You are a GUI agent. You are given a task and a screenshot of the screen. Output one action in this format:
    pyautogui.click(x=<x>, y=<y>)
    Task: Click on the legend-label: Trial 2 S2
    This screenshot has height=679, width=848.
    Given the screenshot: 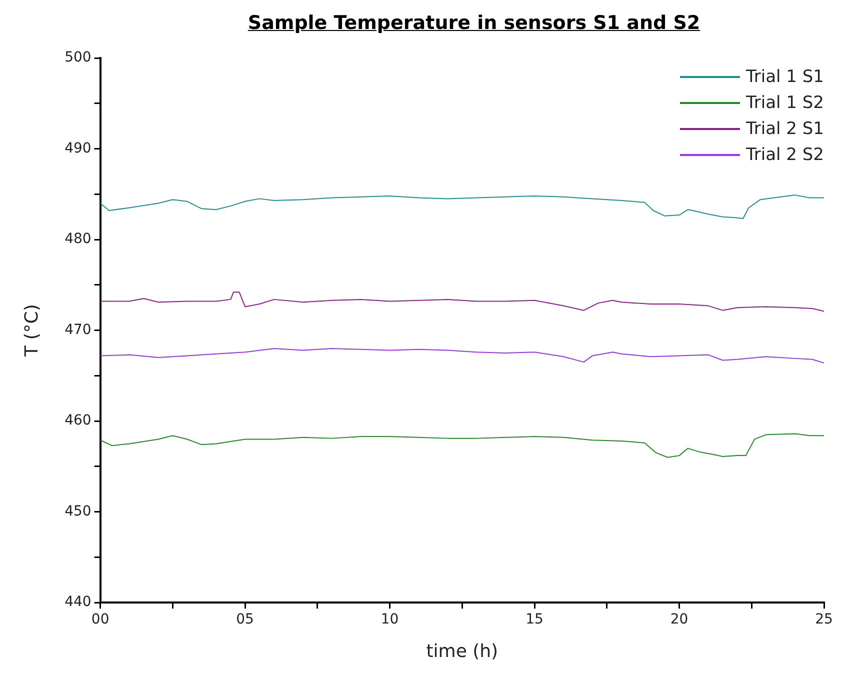 What is the action you would take?
    pyautogui.click(x=785, y=155)
    